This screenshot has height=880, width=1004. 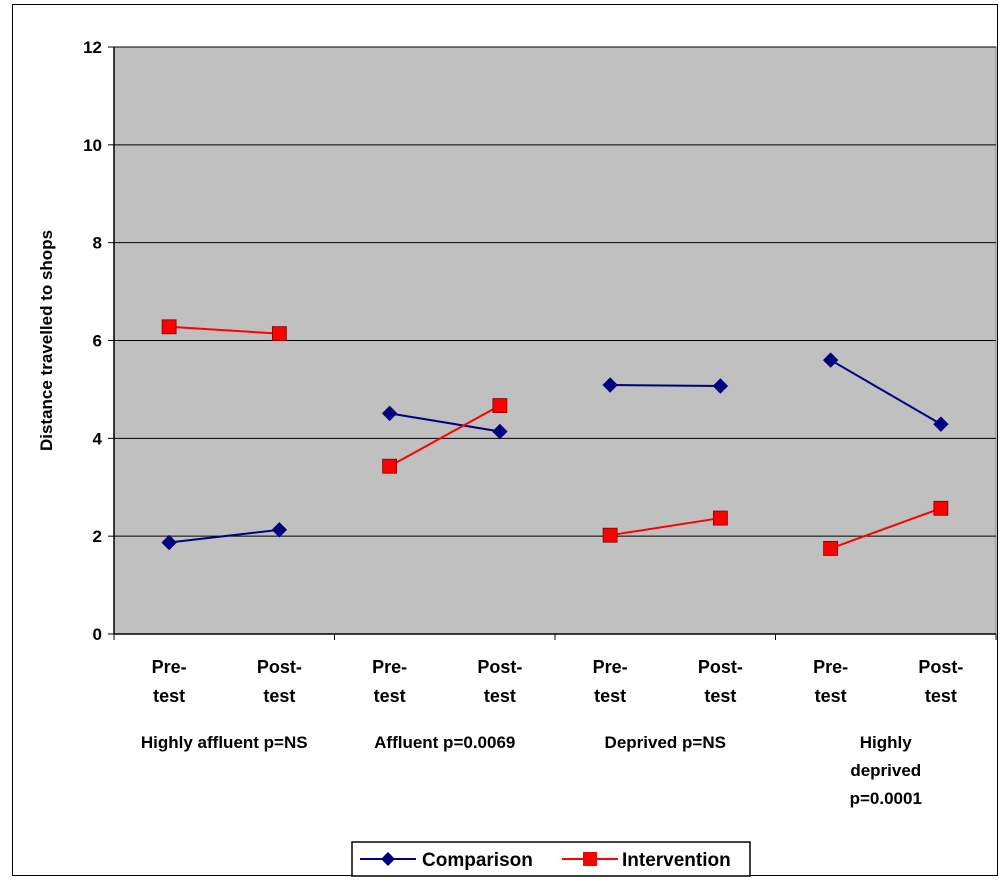 I want to click on legend-label-comparison: Comparison, so click(x=477, y=860).